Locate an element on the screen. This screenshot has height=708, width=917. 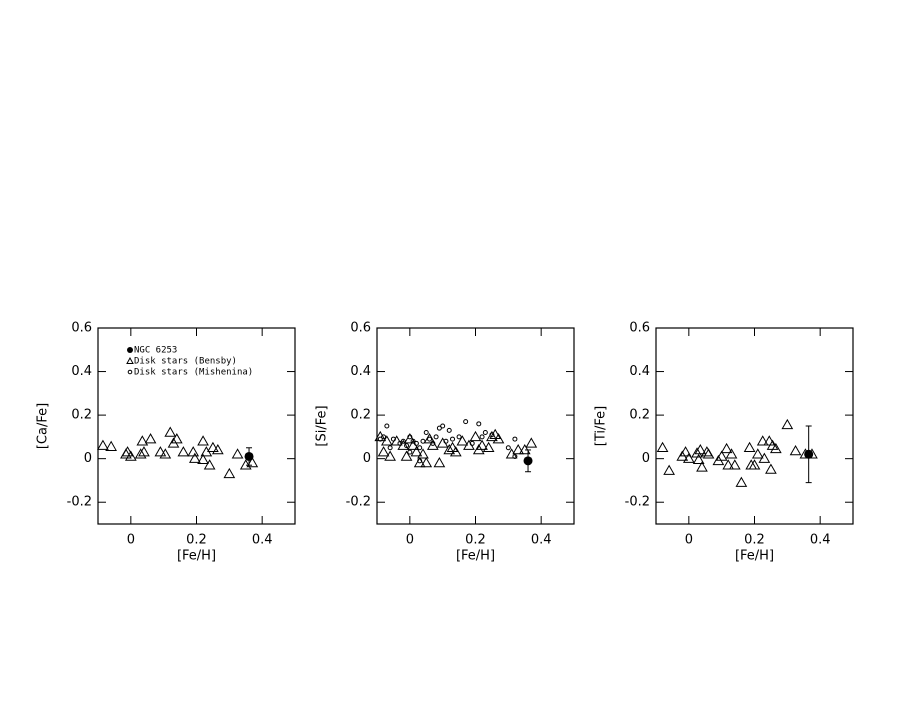
legend-label: Disk stars (Mishenina) is located at coordinates (193, 373).